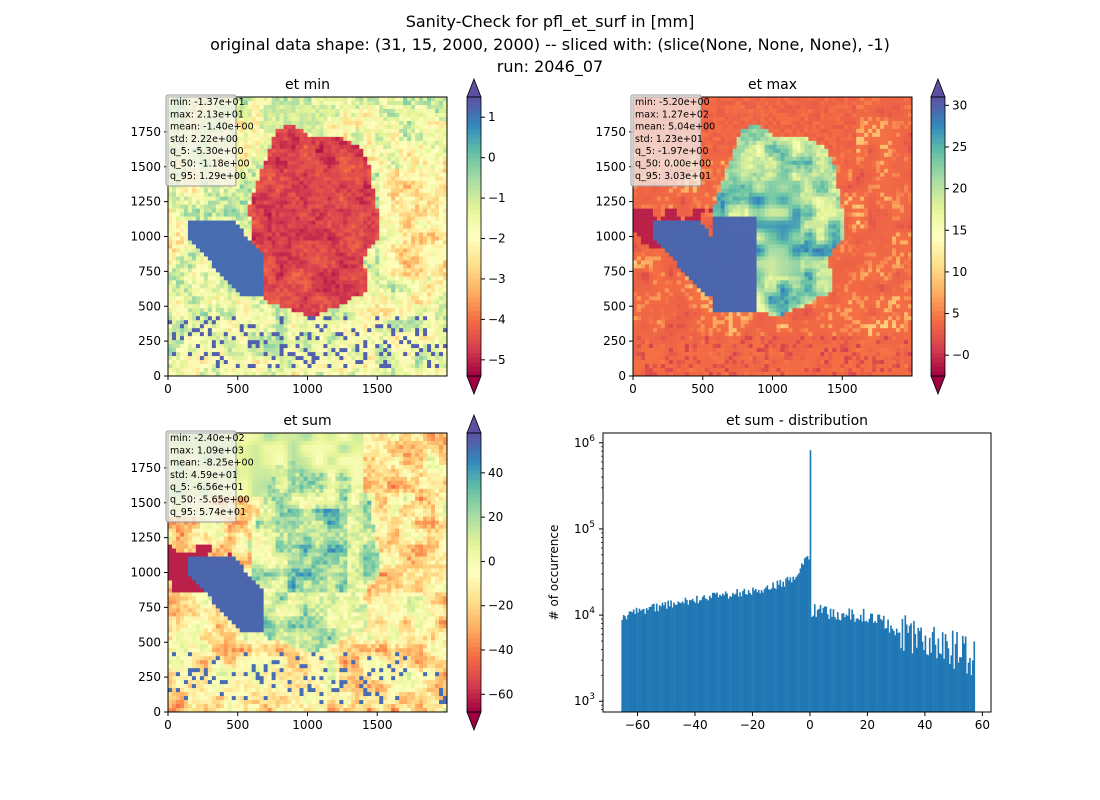 The height and width of the screenshot is (800, 1100). Describe the element at coordinates (149, 271) in the screenshot. I see `y-tick-label-0-3: 750` at that location.